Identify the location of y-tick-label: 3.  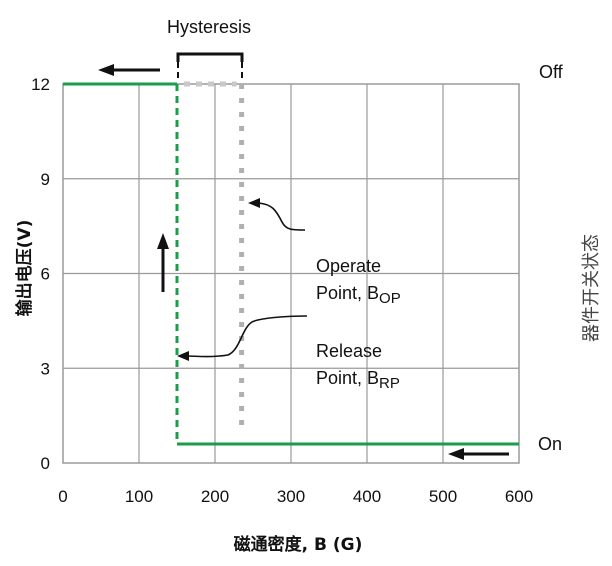
(45, 368).